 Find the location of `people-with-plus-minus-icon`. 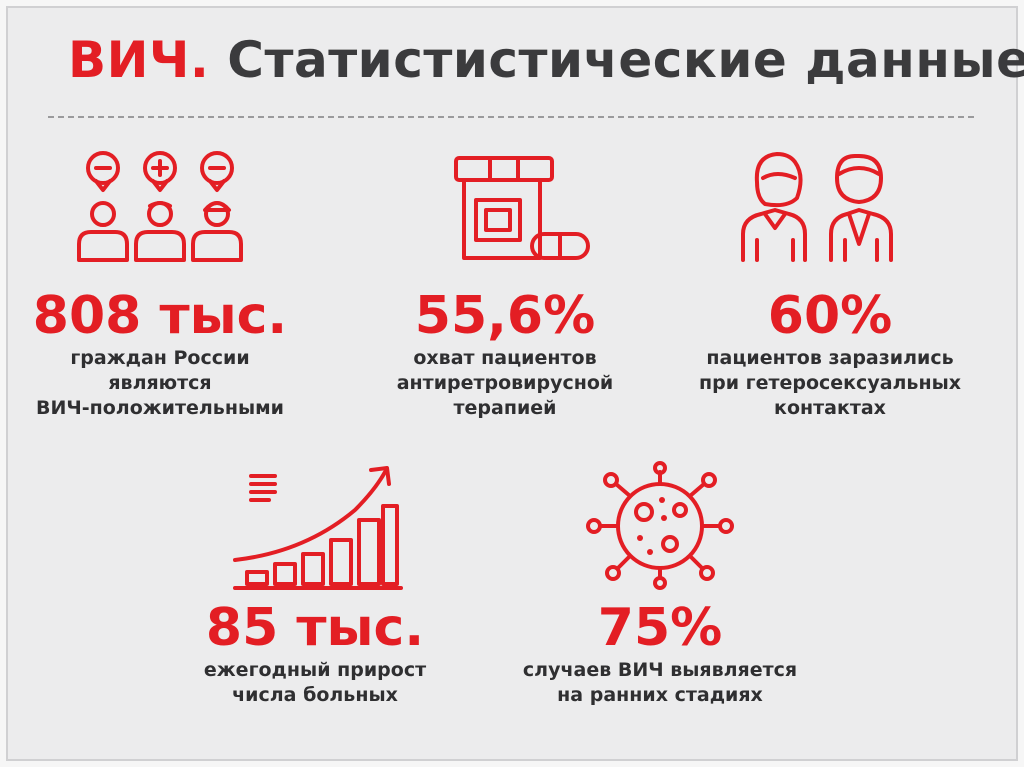

people-with-plus-minus-icon is located at coordinates (160, 206).